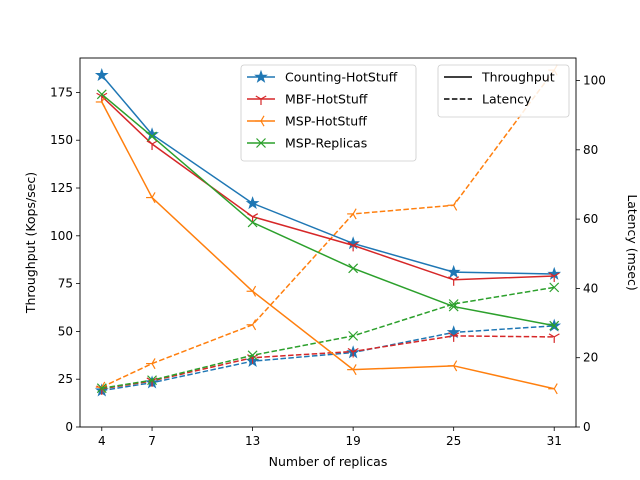  What do you see at coordinates (61, 236) in the screenshot?
I see `y-left-tick-label: 100` at bounding box center [61, 236].